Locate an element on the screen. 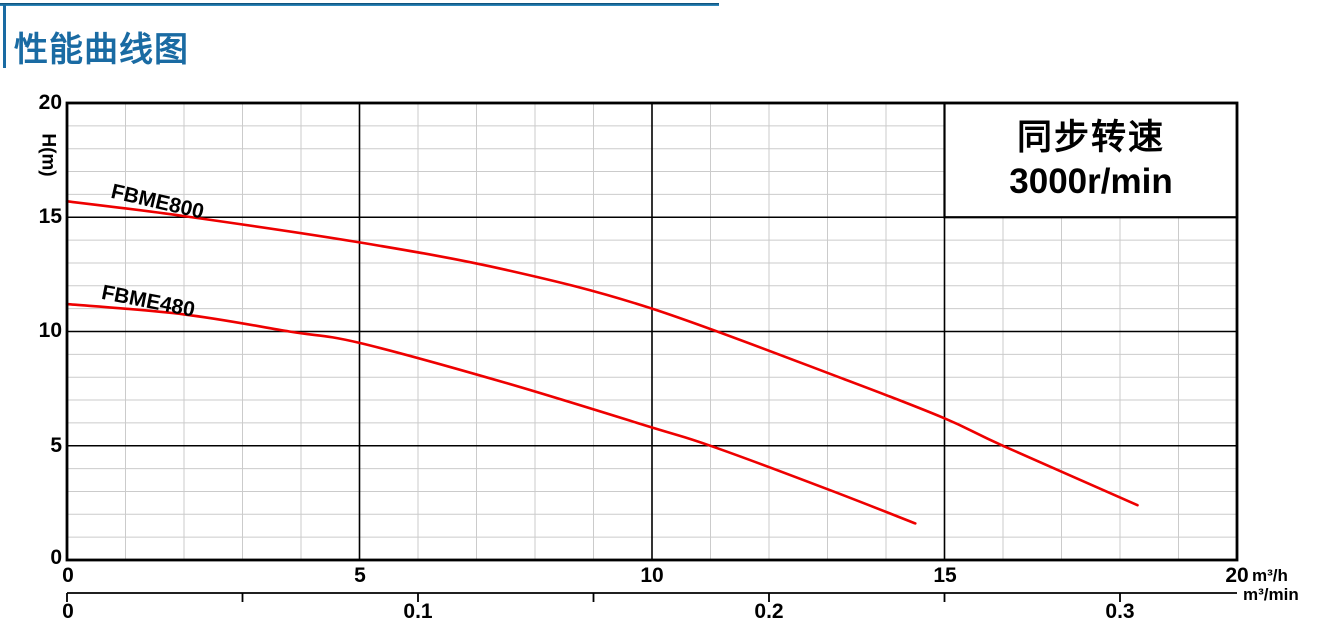 The height and width of the screenshot is (639, 1320). page-title: 性能曲线图 is located at coordinates (101, 50).